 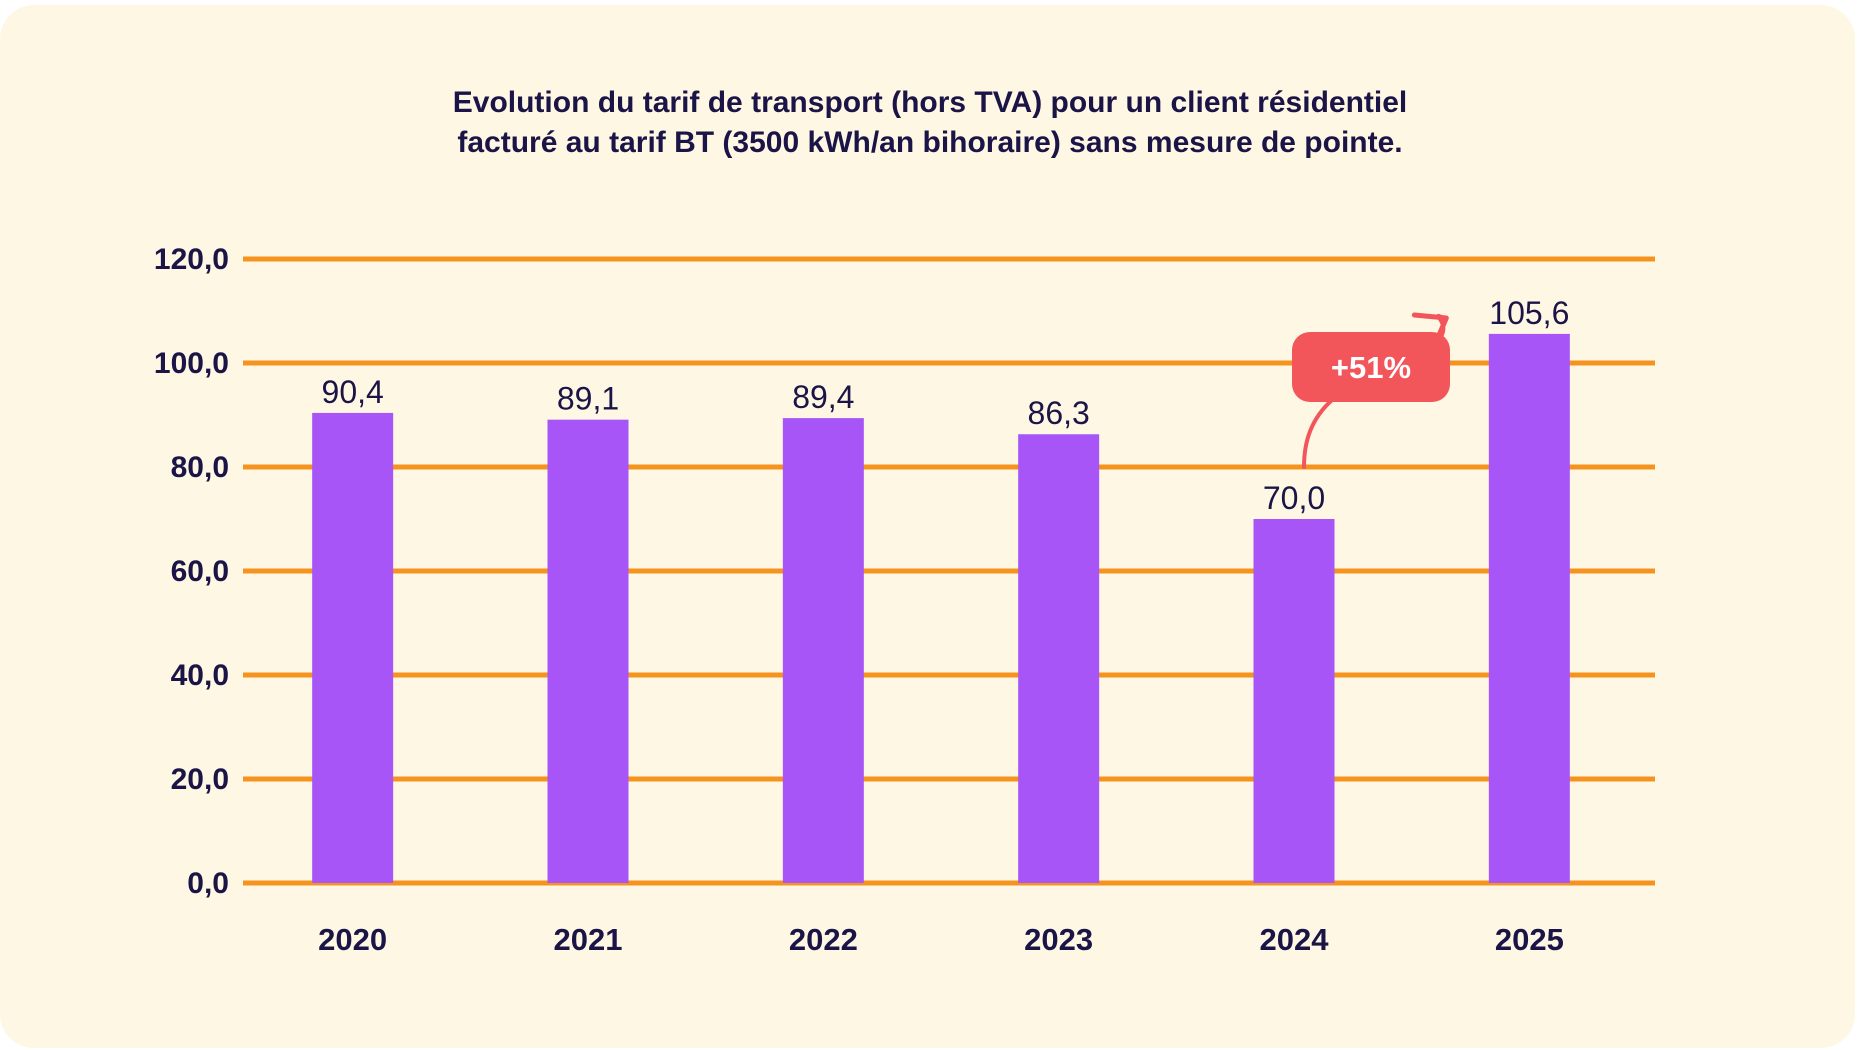 I want to click on data-label-2021: 89,1, so click(x=588, y=399).